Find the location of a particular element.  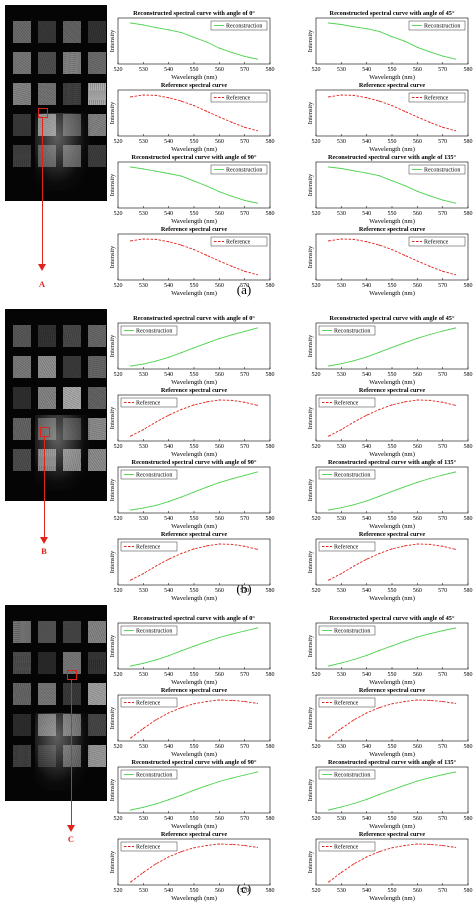

chart-title: Reference spectral curve is located at coordinates (194, 534).